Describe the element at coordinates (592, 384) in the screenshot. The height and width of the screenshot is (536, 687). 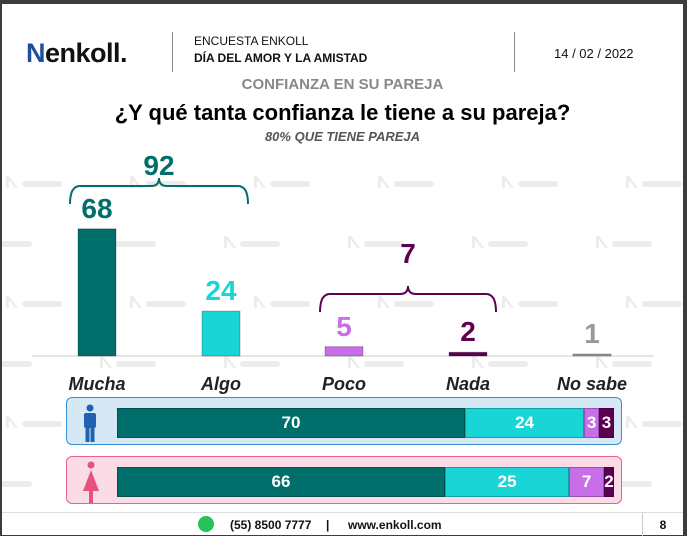
I see `category-label: No sabe` at that location.